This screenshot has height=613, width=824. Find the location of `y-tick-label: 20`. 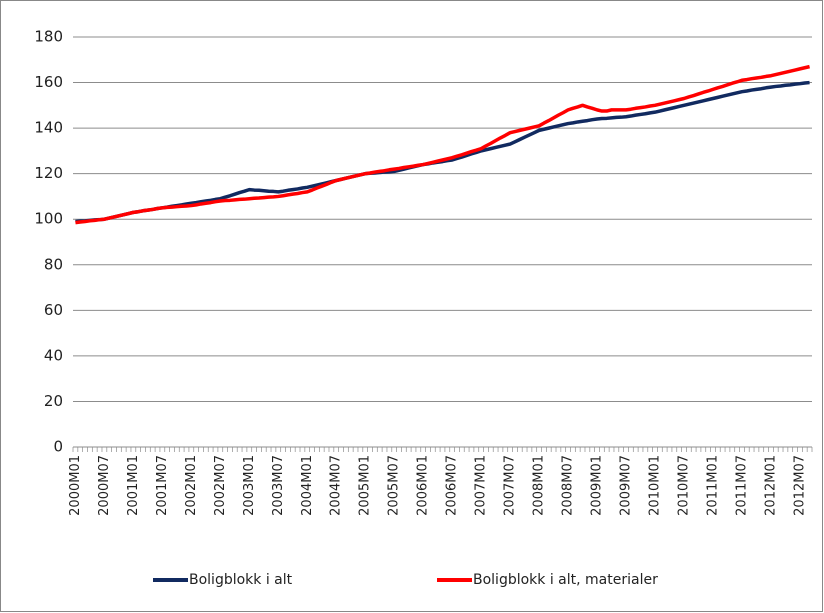

y-tick-label: 20 is located at coordinates (53, 401).